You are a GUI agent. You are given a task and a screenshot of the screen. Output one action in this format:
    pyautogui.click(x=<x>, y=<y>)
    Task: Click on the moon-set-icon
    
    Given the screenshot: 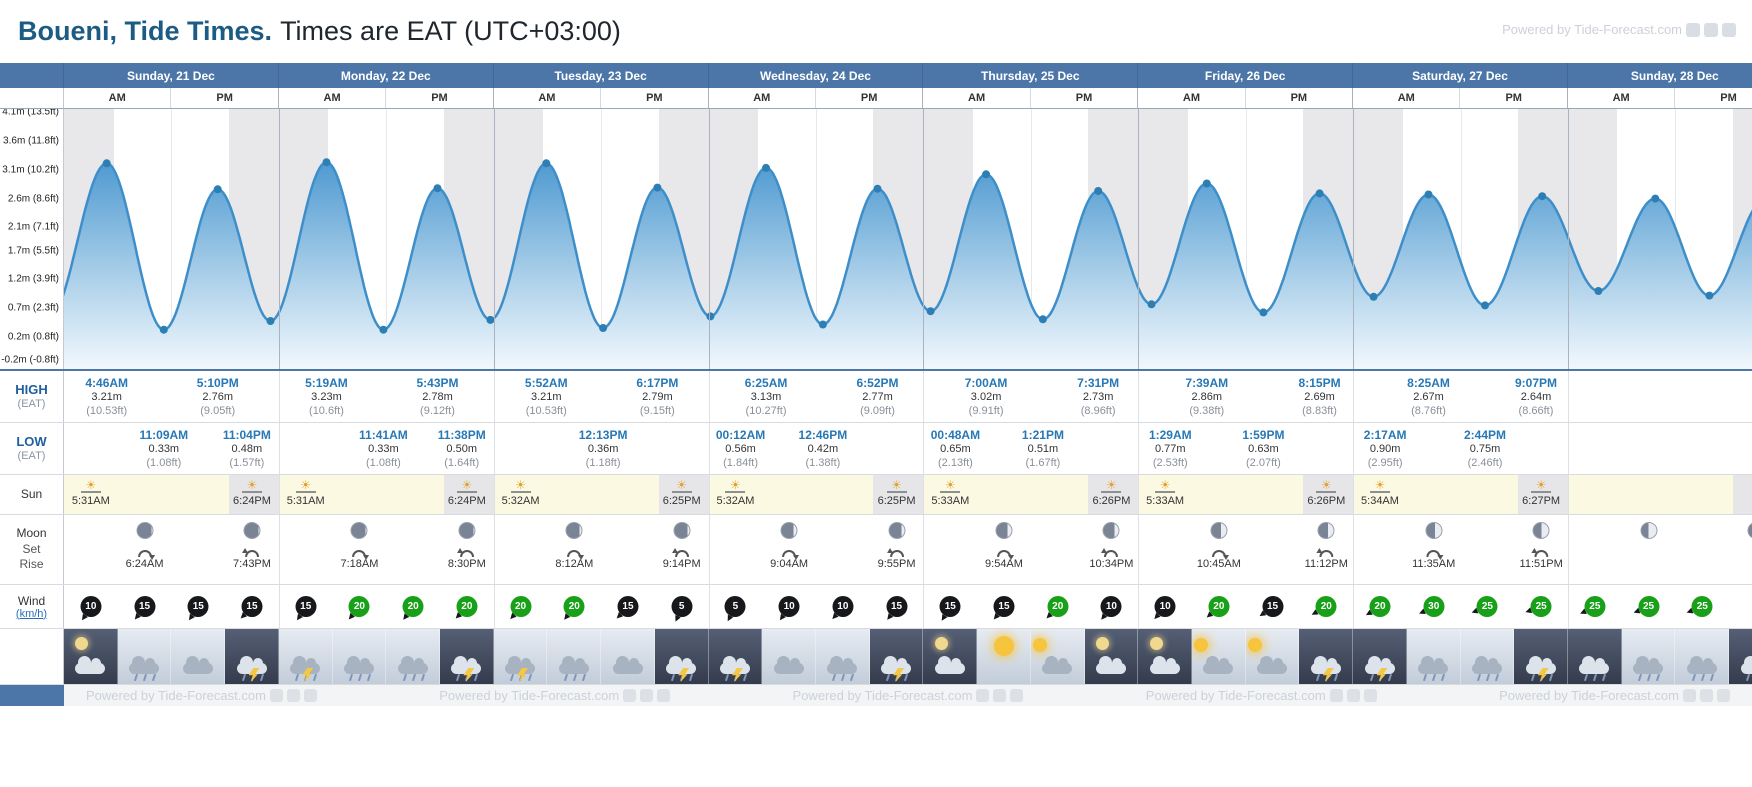 What is the action you would take?
    pyautogui.click(x=576, y=555)
    